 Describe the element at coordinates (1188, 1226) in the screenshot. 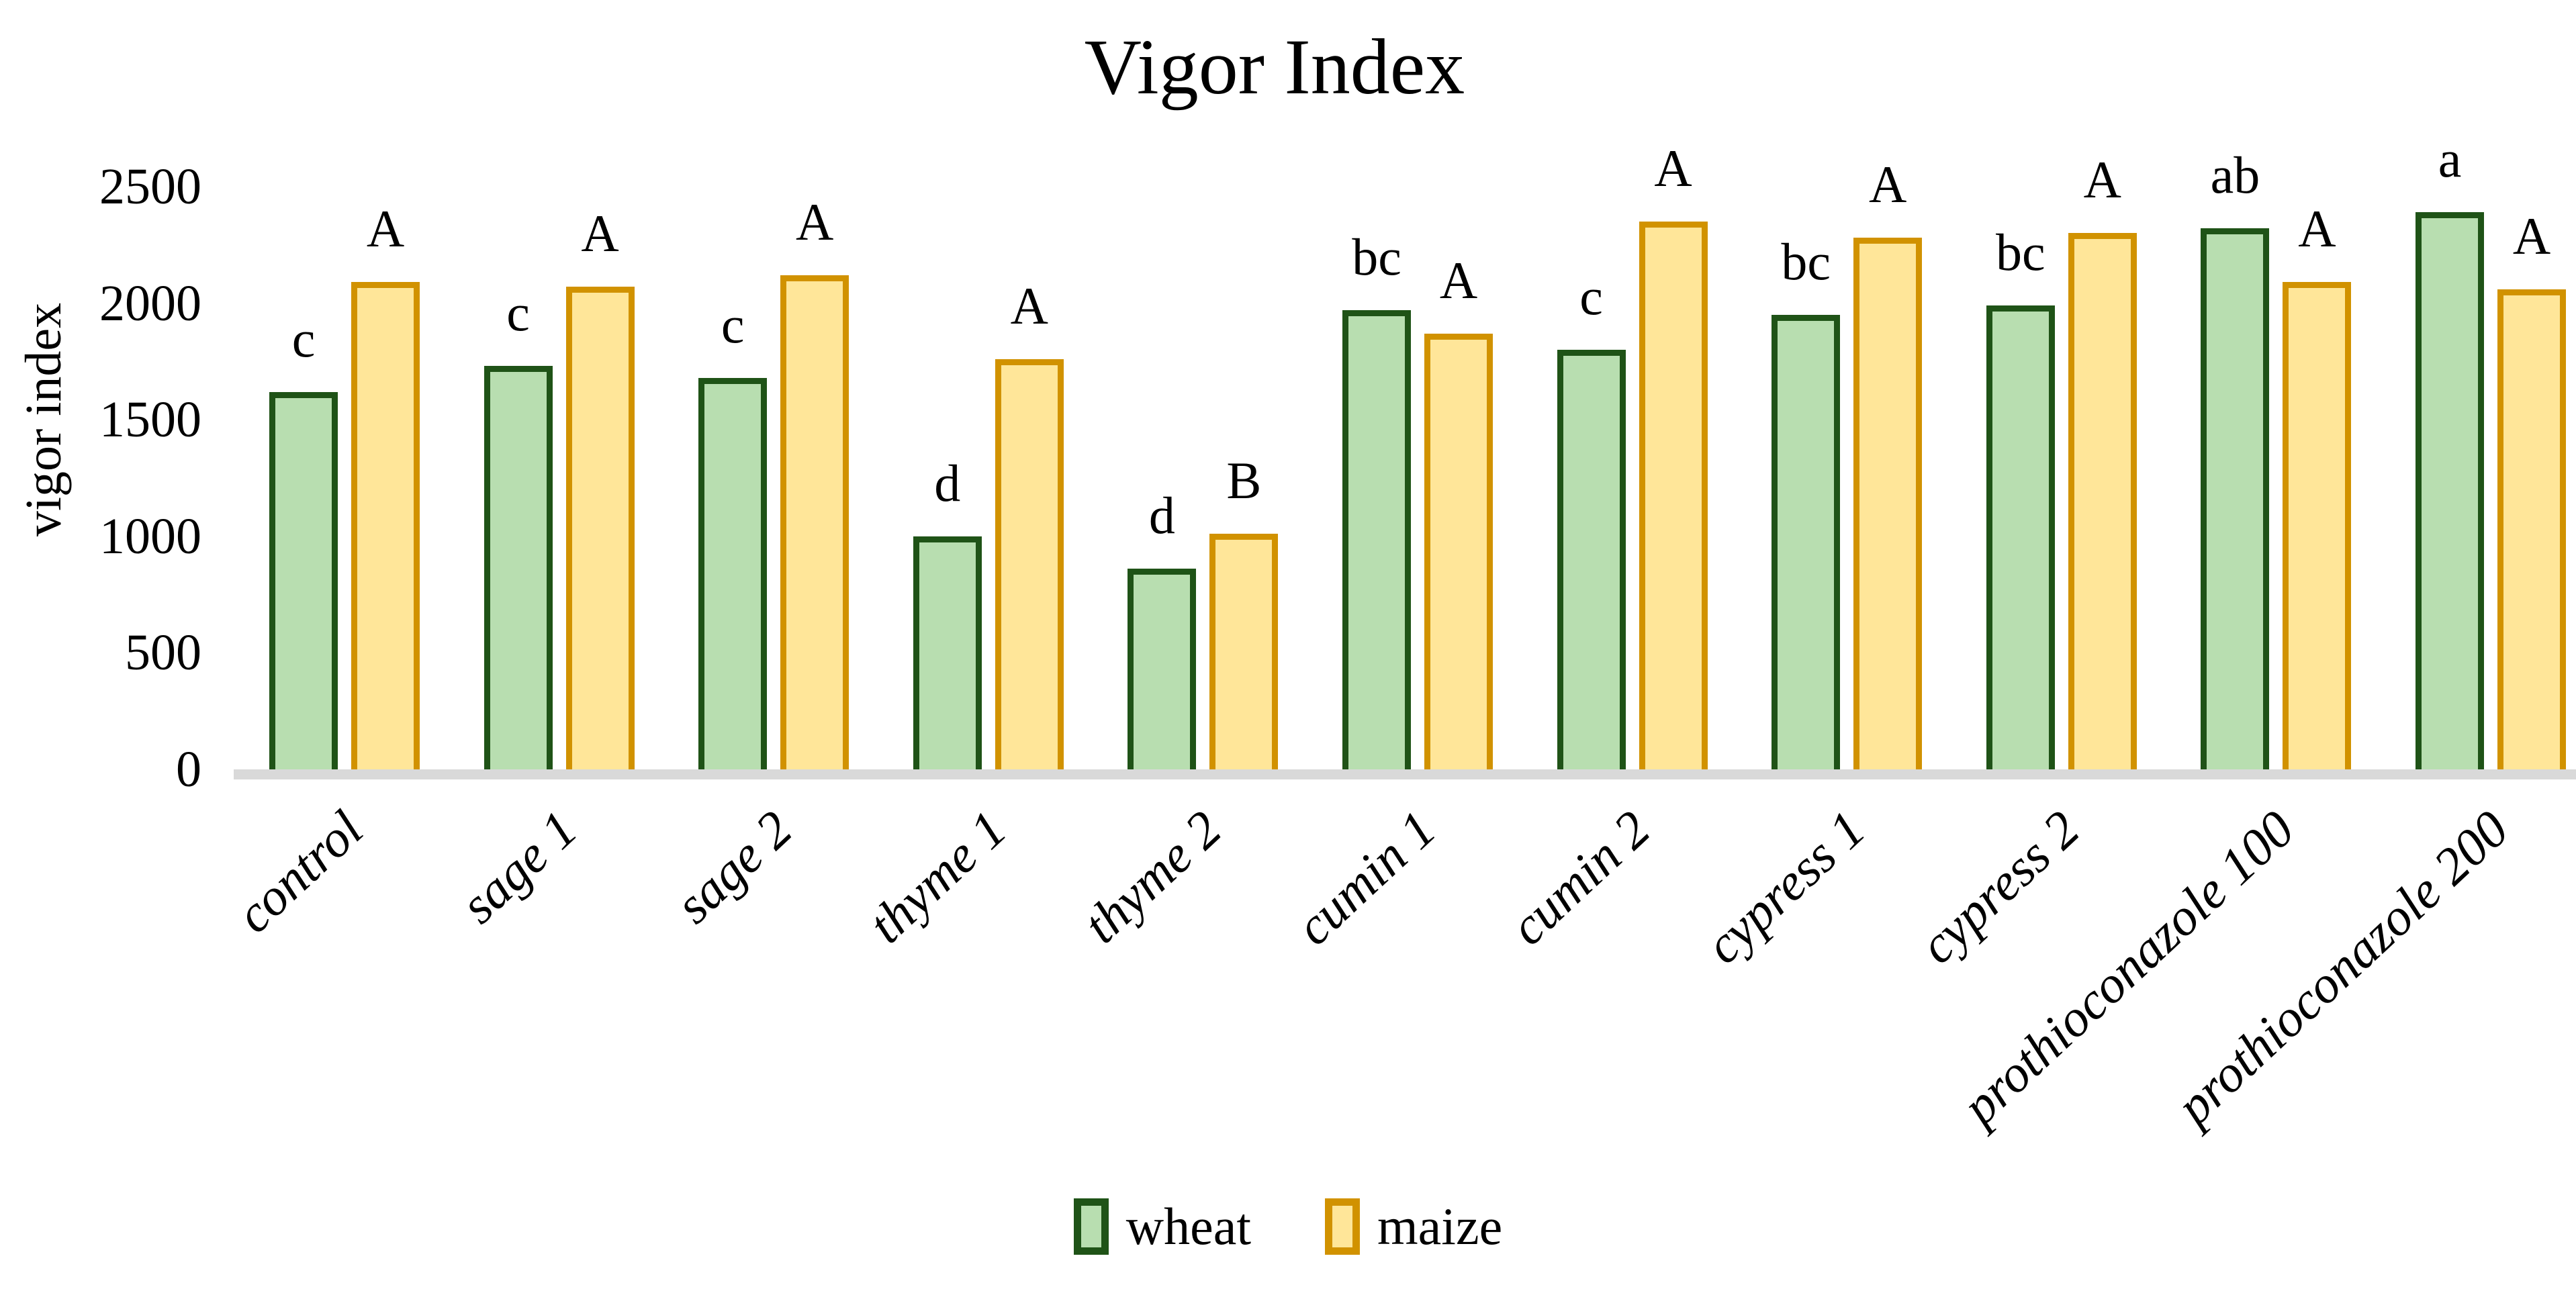

I see `legend-label-wheat: wheat` at that location.